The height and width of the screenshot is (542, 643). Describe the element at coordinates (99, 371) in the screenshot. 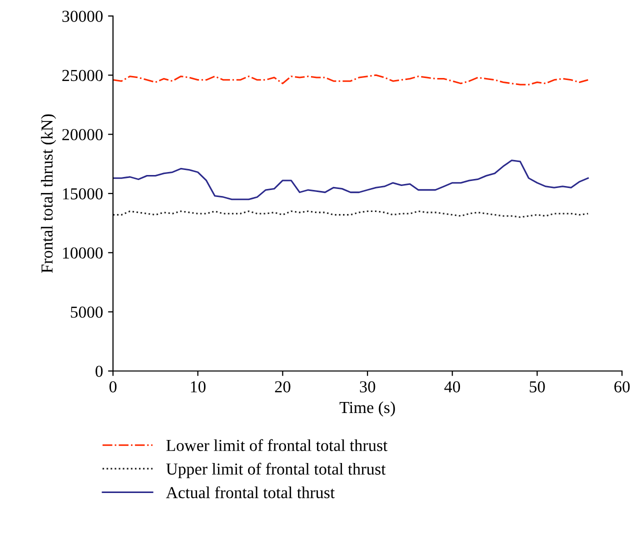

I see `y-tick-label: 0` at that location.